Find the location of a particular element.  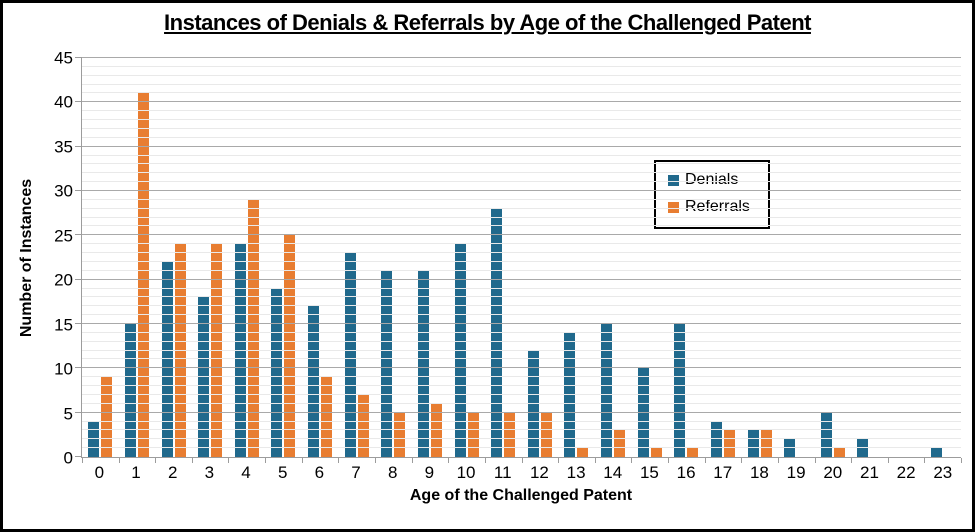

x-tick-label: 1 is located at coordinates (136, 472).